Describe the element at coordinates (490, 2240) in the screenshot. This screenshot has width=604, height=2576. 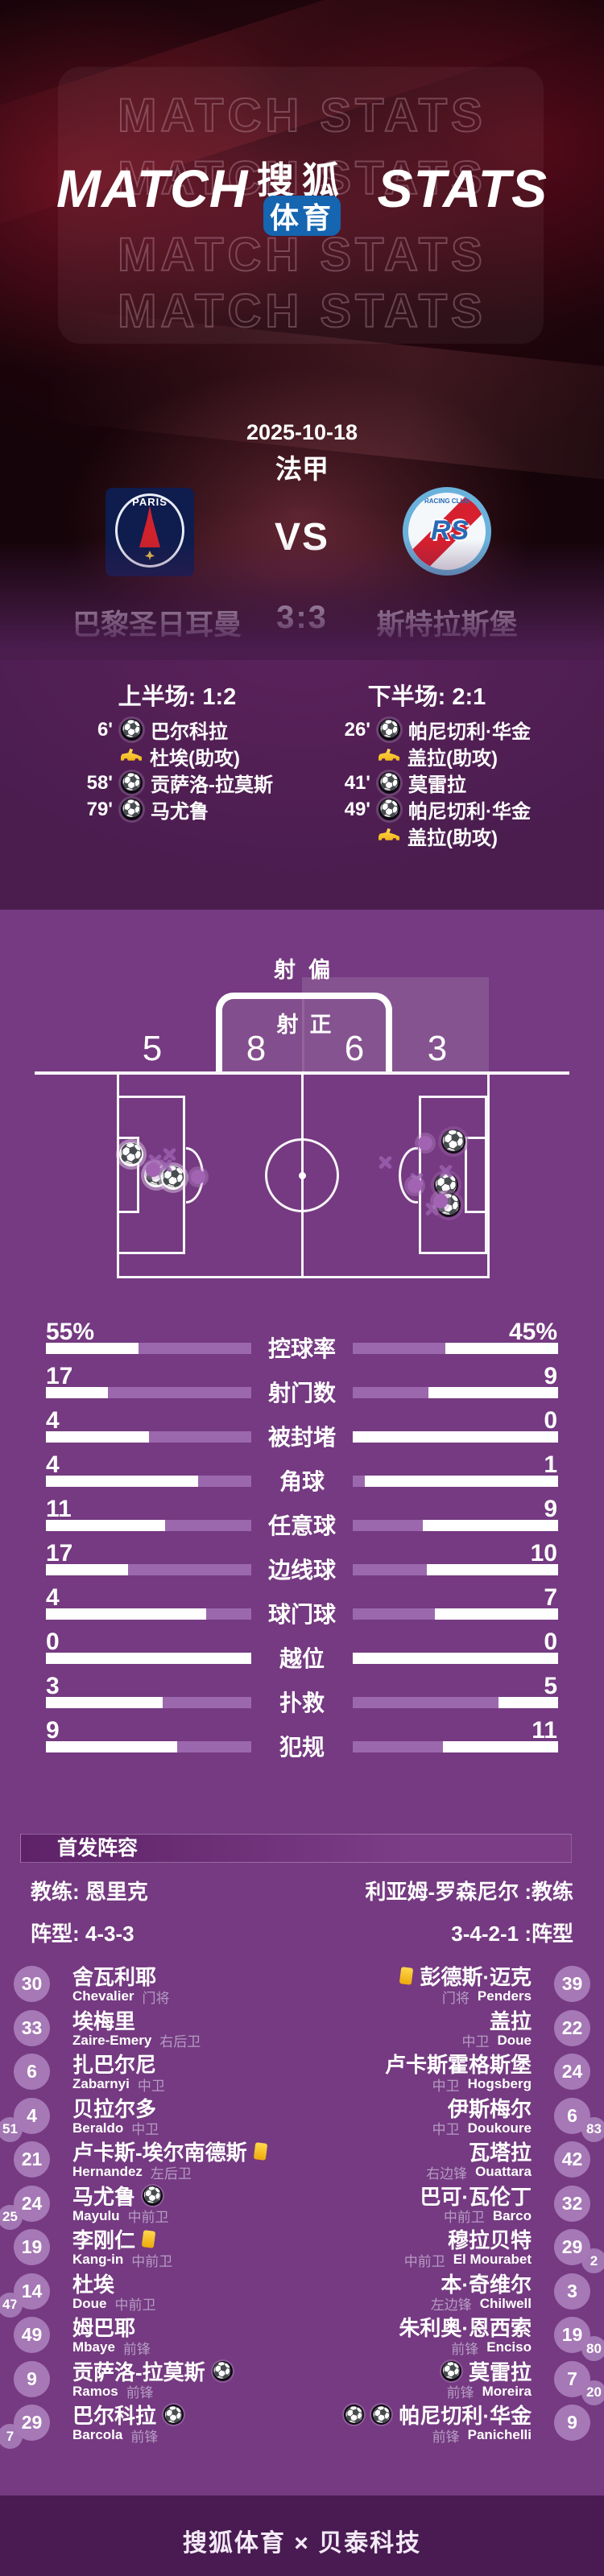
I see `away-player-name: 穆拉贝特` at that location.